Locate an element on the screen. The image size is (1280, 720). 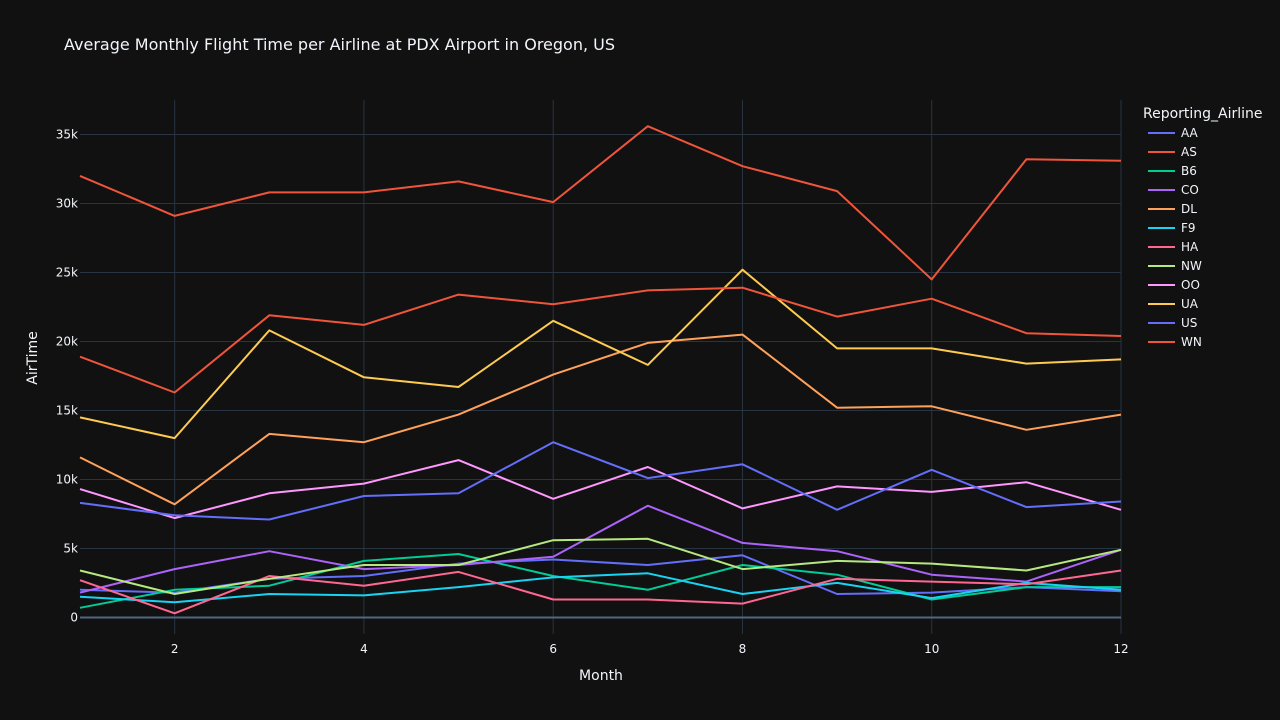
y-tick-label: 5k is located at coordinates (70, 548).